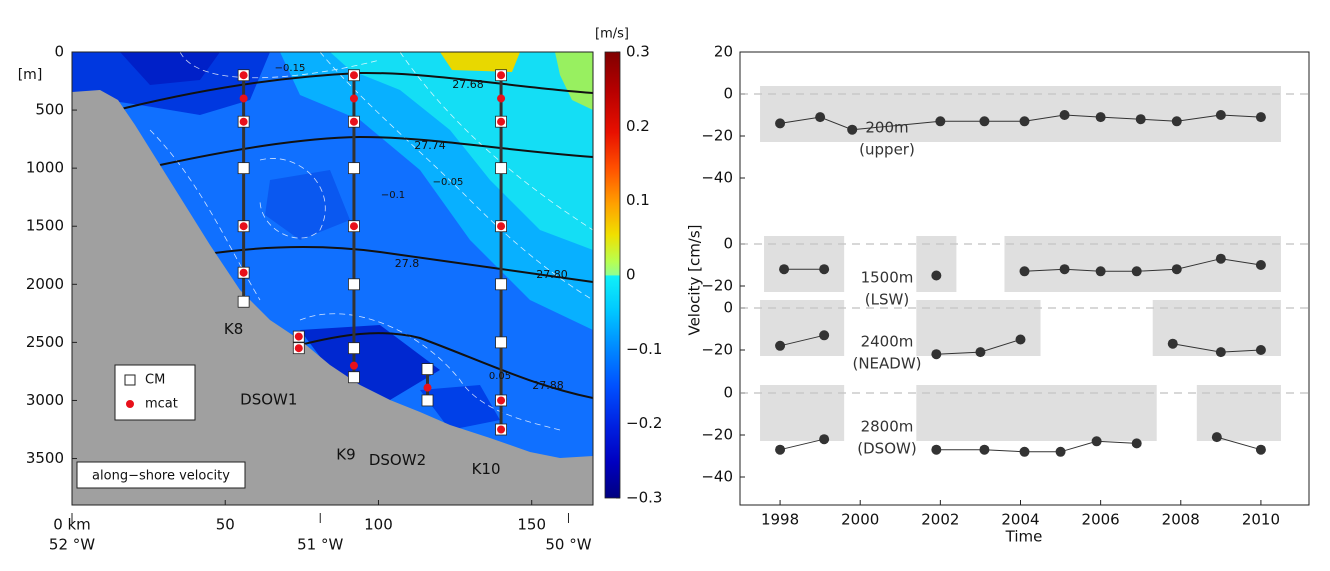  Describe the element at coordinates (886, 449) in the screenshot. I see `panel-label: (DSOW)` at that location.